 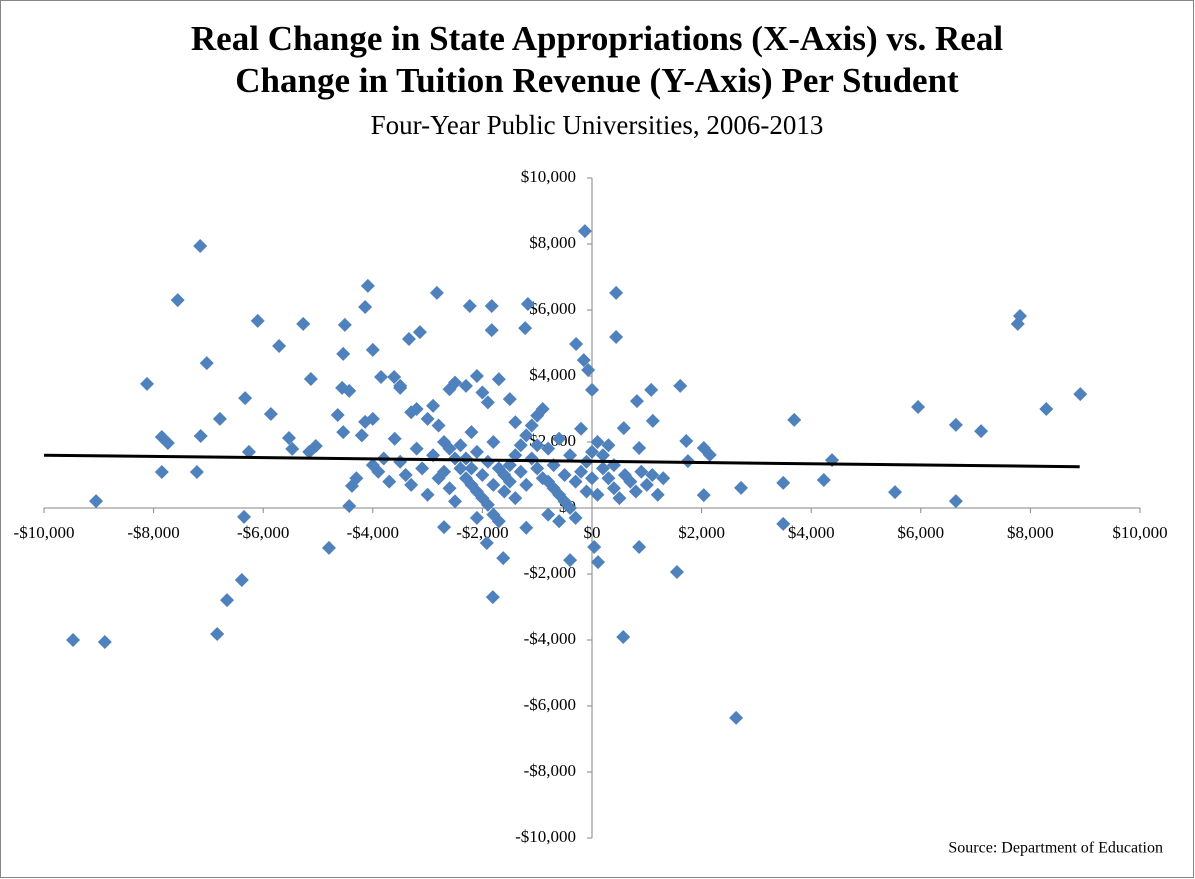 I want to click on y-tick-label: $10,000, so click(x=548, y=176).